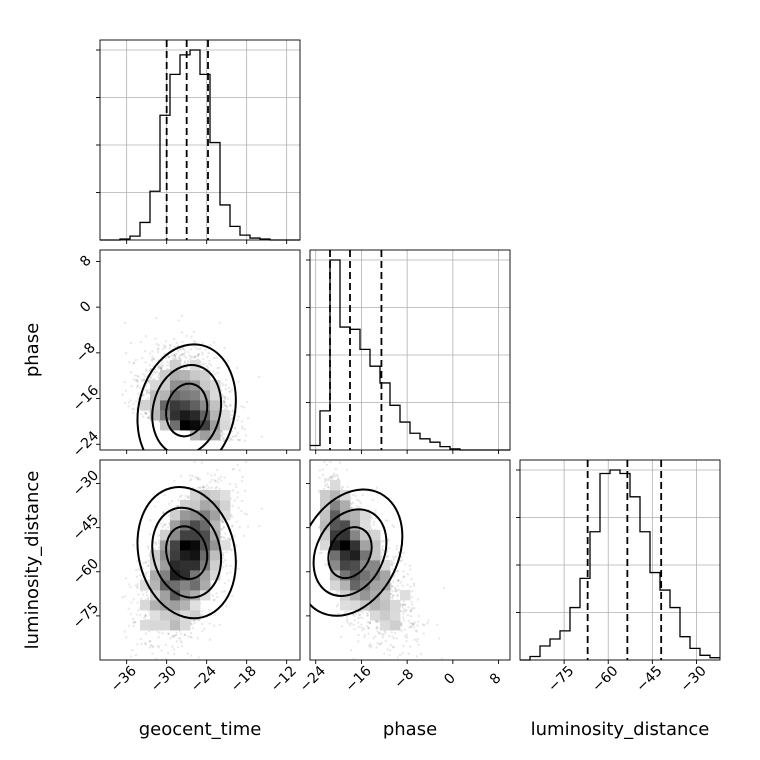 Image resolution: width=760 pixels, height=760 pixels. What do you see at coordinates (620, 565) in the screenshot?
I see `histogram-luminosity_distance` at bounding box center [620, 565].